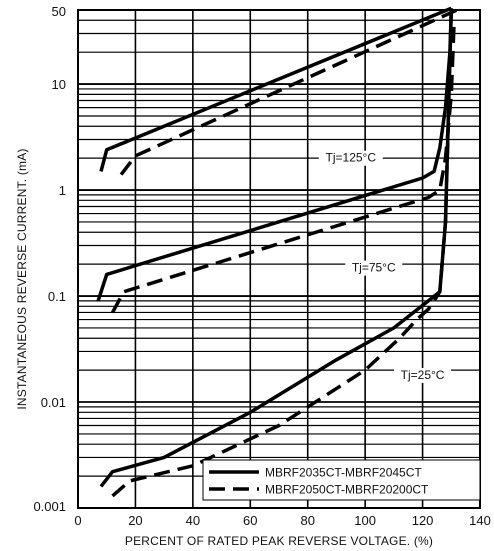 This screenshot has height=551, width=494. Describe the element at coordinates (347, 490) in the screenshot. I see `legend-label: MBRF2050CT-MBRF20200CT` at that location.